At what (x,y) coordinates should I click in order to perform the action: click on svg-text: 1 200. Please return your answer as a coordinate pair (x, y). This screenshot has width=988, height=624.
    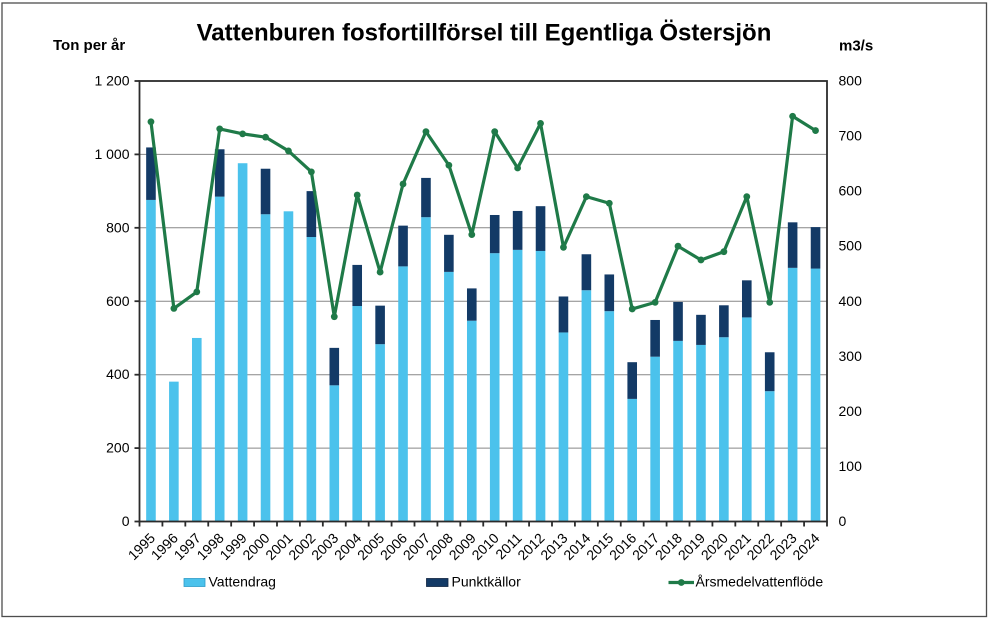
    Looking at the image, I should click on (111, 81).